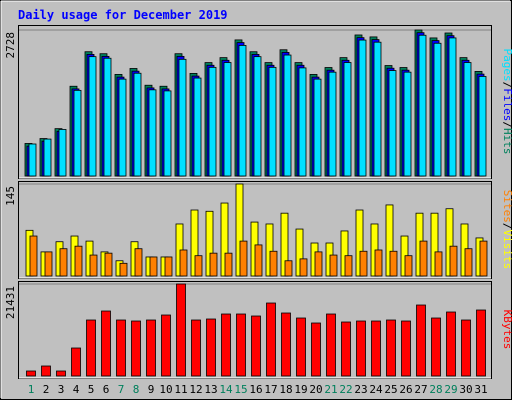  What do you see at coordinates (195, 389) in the screenshot?
I see `x-tick-label: 12` at bounding box center [195, 389].